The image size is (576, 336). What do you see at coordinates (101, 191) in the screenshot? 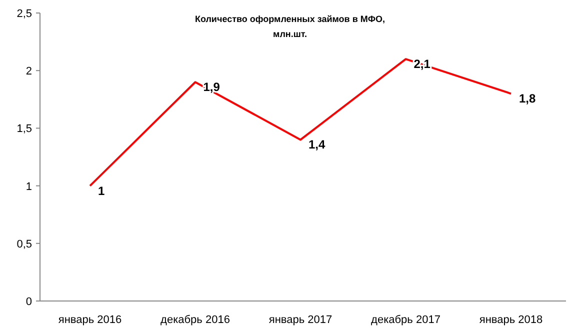
I see `data-label: 1` at bounding box center [101, 191].